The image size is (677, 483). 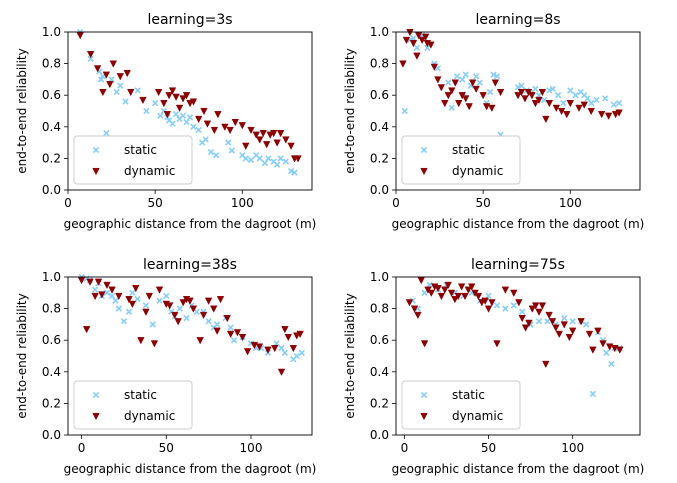 I want to click on legend-dynamic-marker, so click(x=424, y=416).